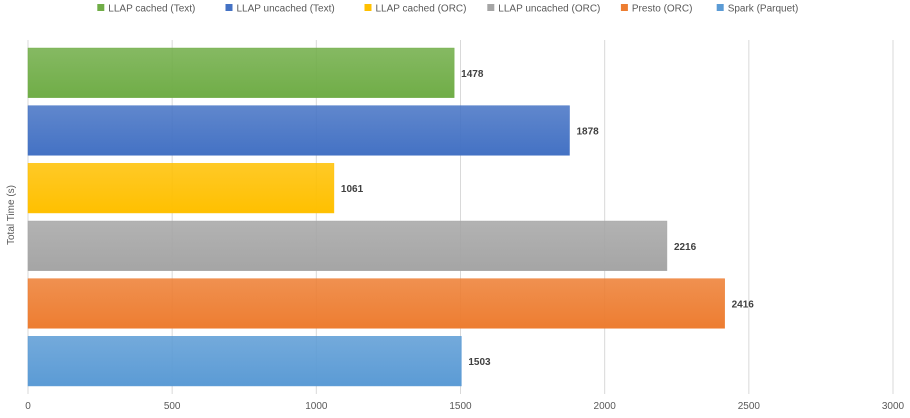 Image resolution: width=910 pixels, height=418 pixels. I want to click on y-axis-label: Total Time (s), so click(11, 215).